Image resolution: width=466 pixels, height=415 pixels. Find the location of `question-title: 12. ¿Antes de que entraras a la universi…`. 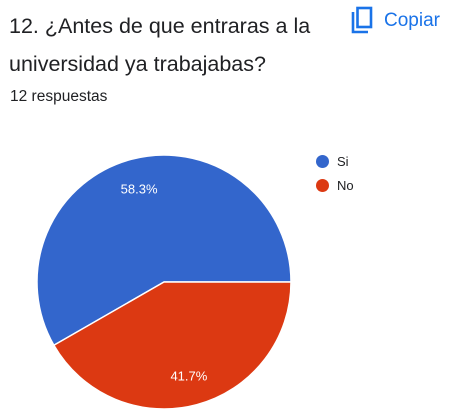

question-title: 12. ¿Antes de que entraras a la universi… is located at coordinates (160, 45).